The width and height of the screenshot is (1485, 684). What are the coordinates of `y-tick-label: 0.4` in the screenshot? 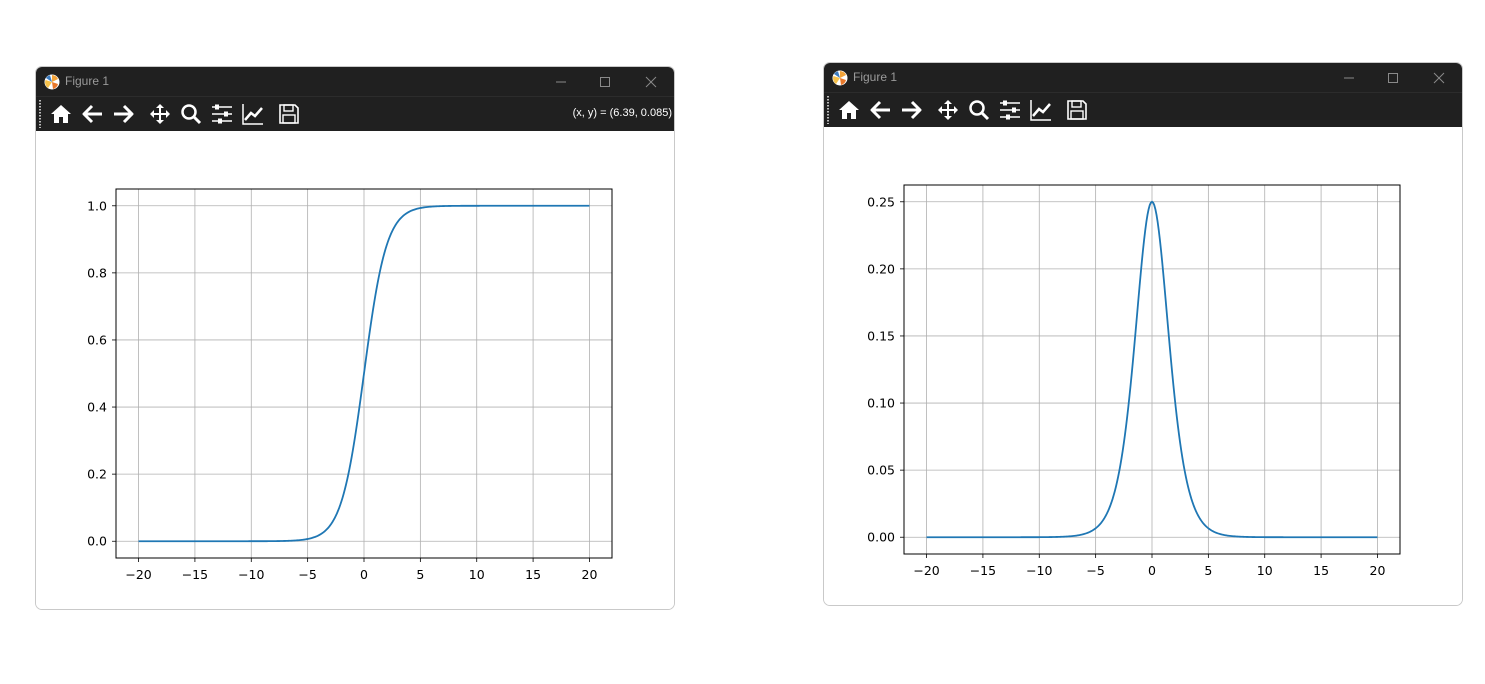 It's located at (97, 407).